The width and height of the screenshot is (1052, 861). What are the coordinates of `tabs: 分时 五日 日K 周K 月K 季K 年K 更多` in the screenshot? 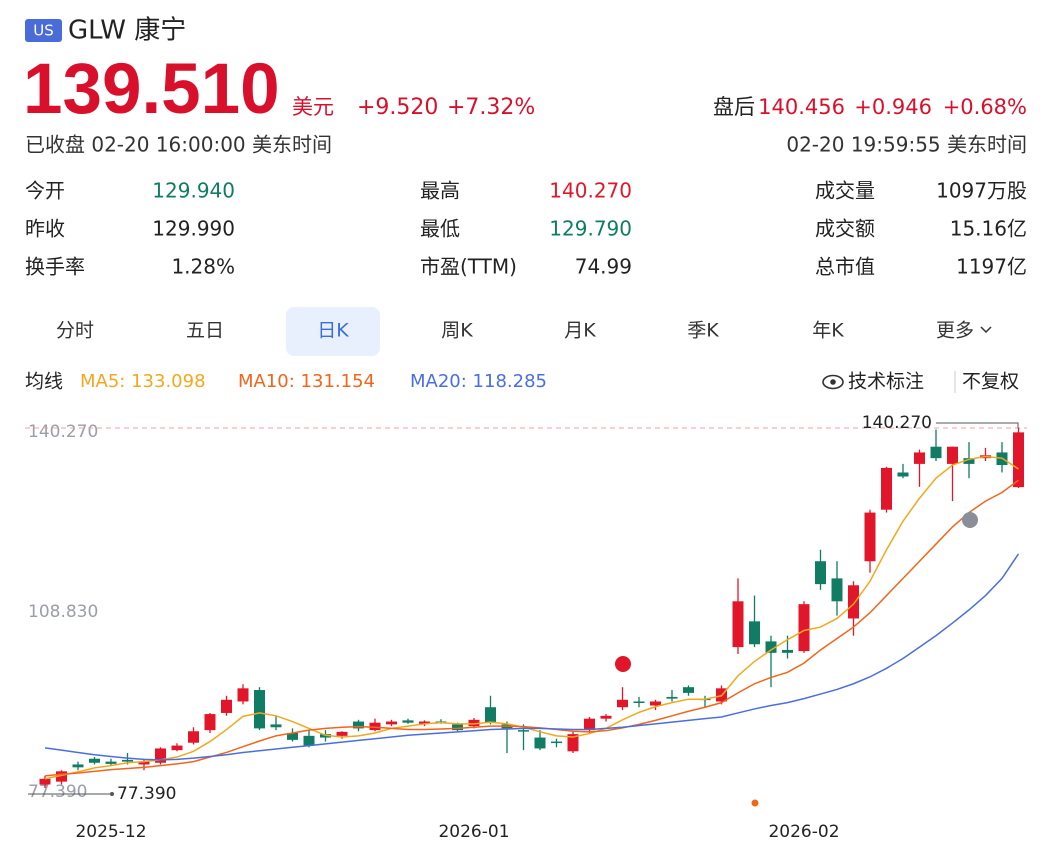 It's located at (515, 331).